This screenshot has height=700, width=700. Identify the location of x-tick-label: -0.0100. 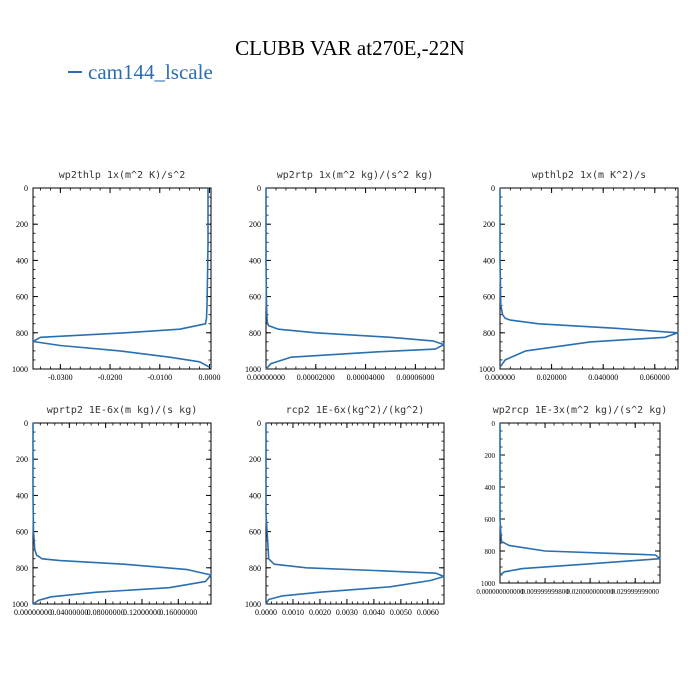
(159, 377).